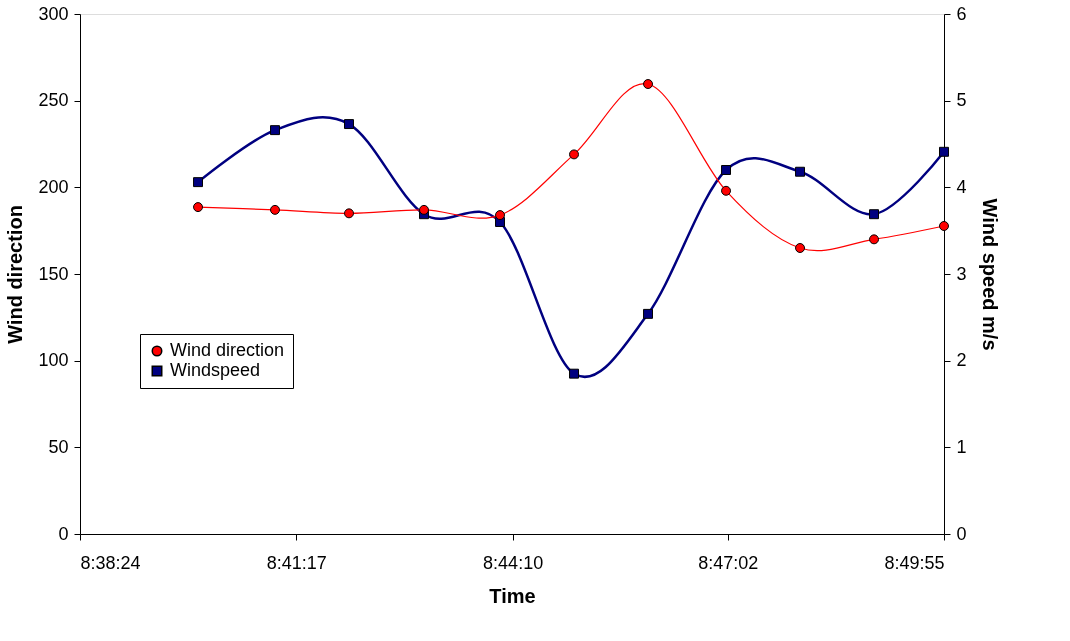  Describe the element at coordinates (728, 562) in the screenshot. I see `x-tick-label: 8:47:02` at that location.